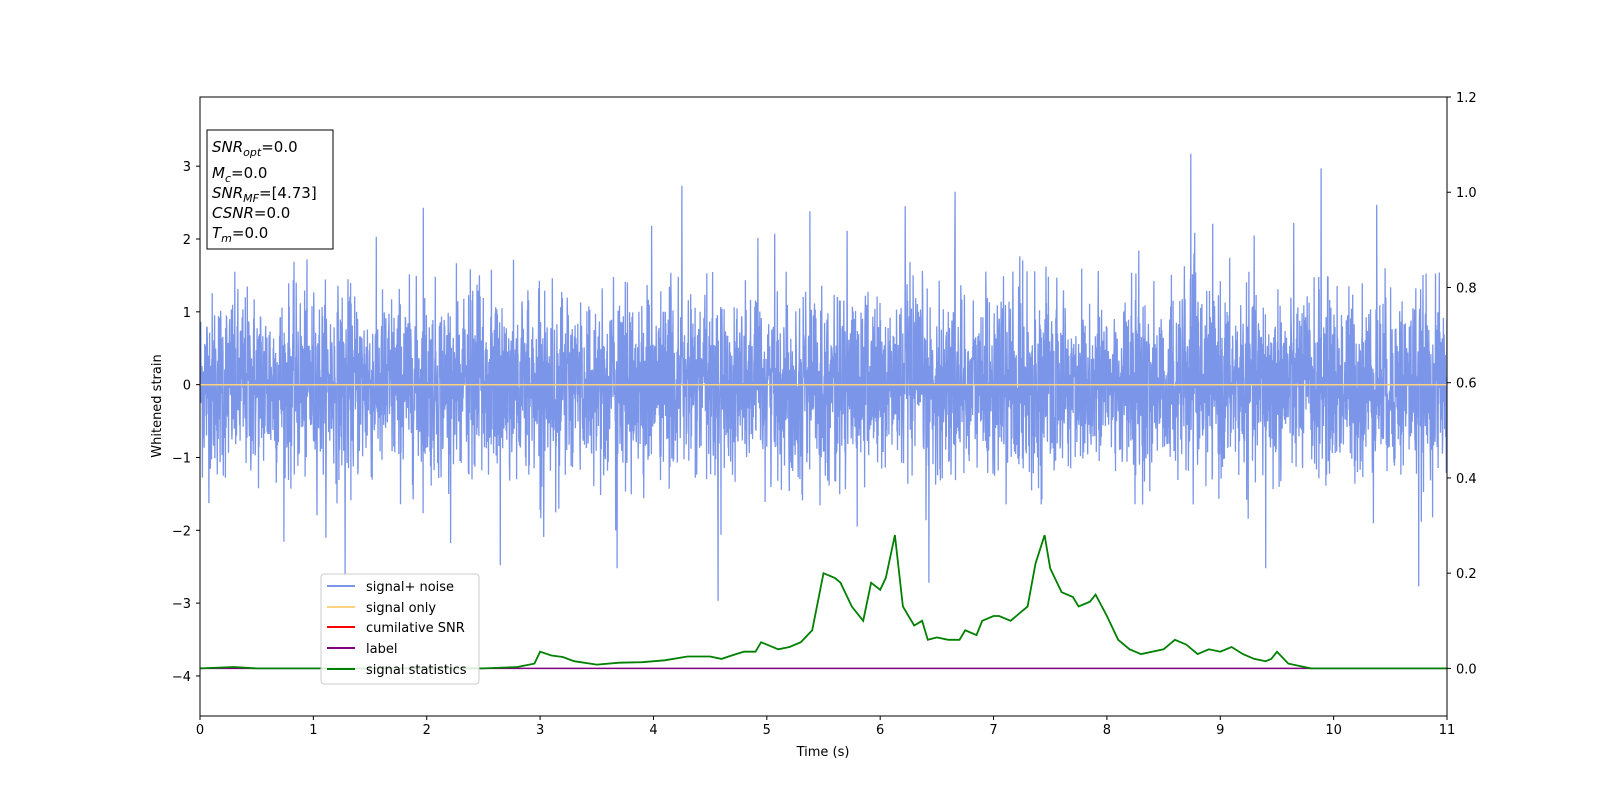 The width and height of the screenshot is (1600, 800). I want to click on y-axis-right: 0.0 0.2 0.4 0.6 0.8 1.0 1.2, so click(1462, 384).